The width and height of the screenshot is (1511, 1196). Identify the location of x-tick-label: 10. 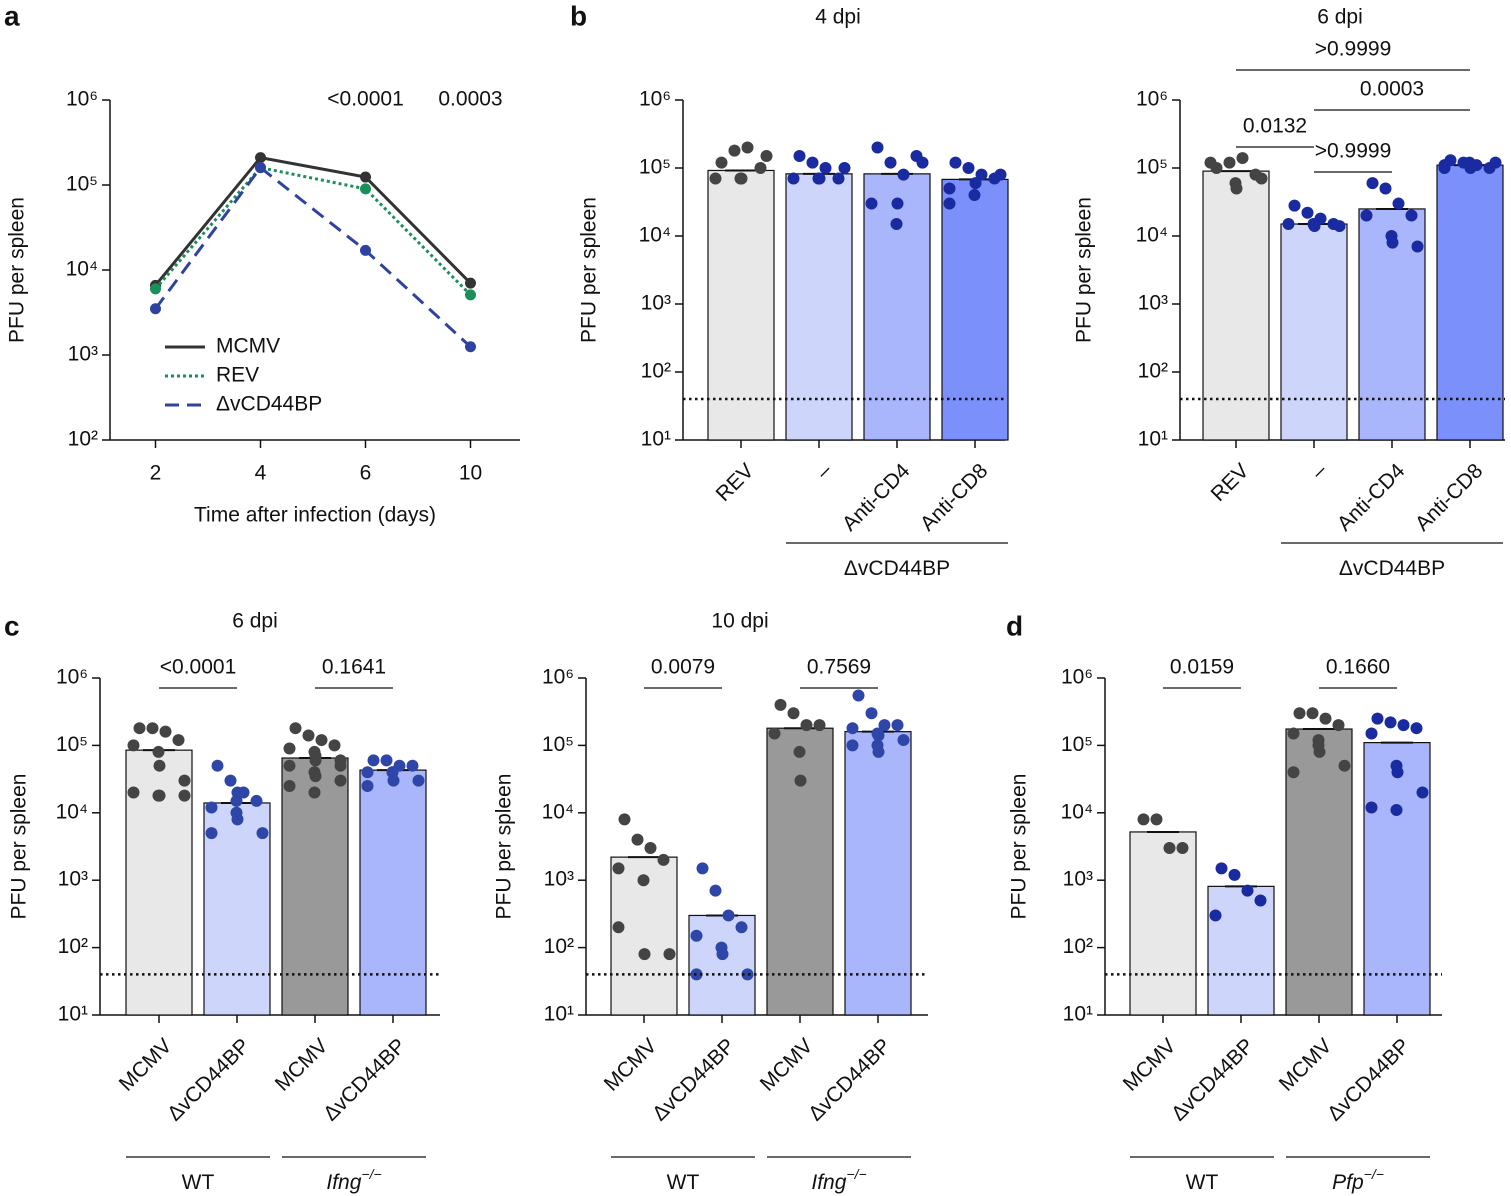
(470, 473).